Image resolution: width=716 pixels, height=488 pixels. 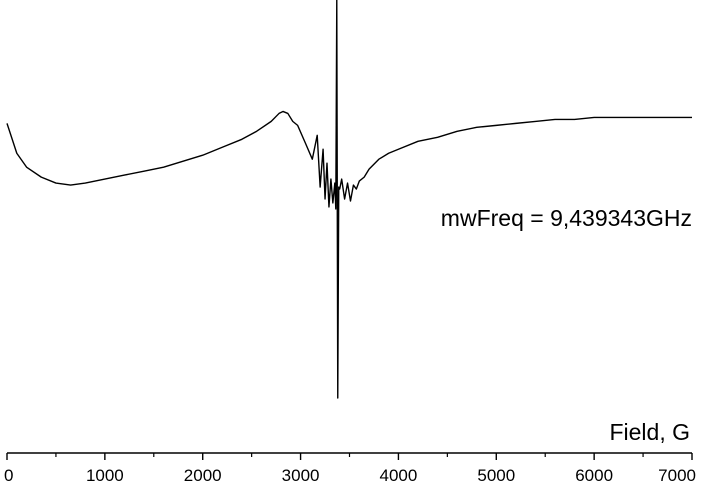 I want to click on x-tick-label: 1000, so click(x=105, y=475).